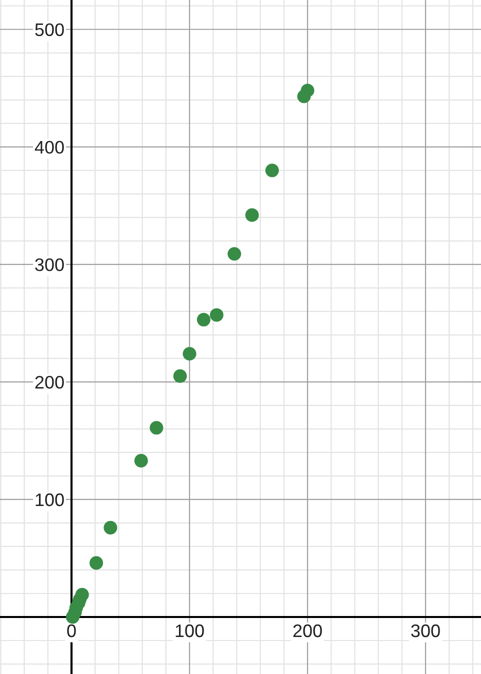  I want to click on x-tick-label: 300, so click(425, 631).